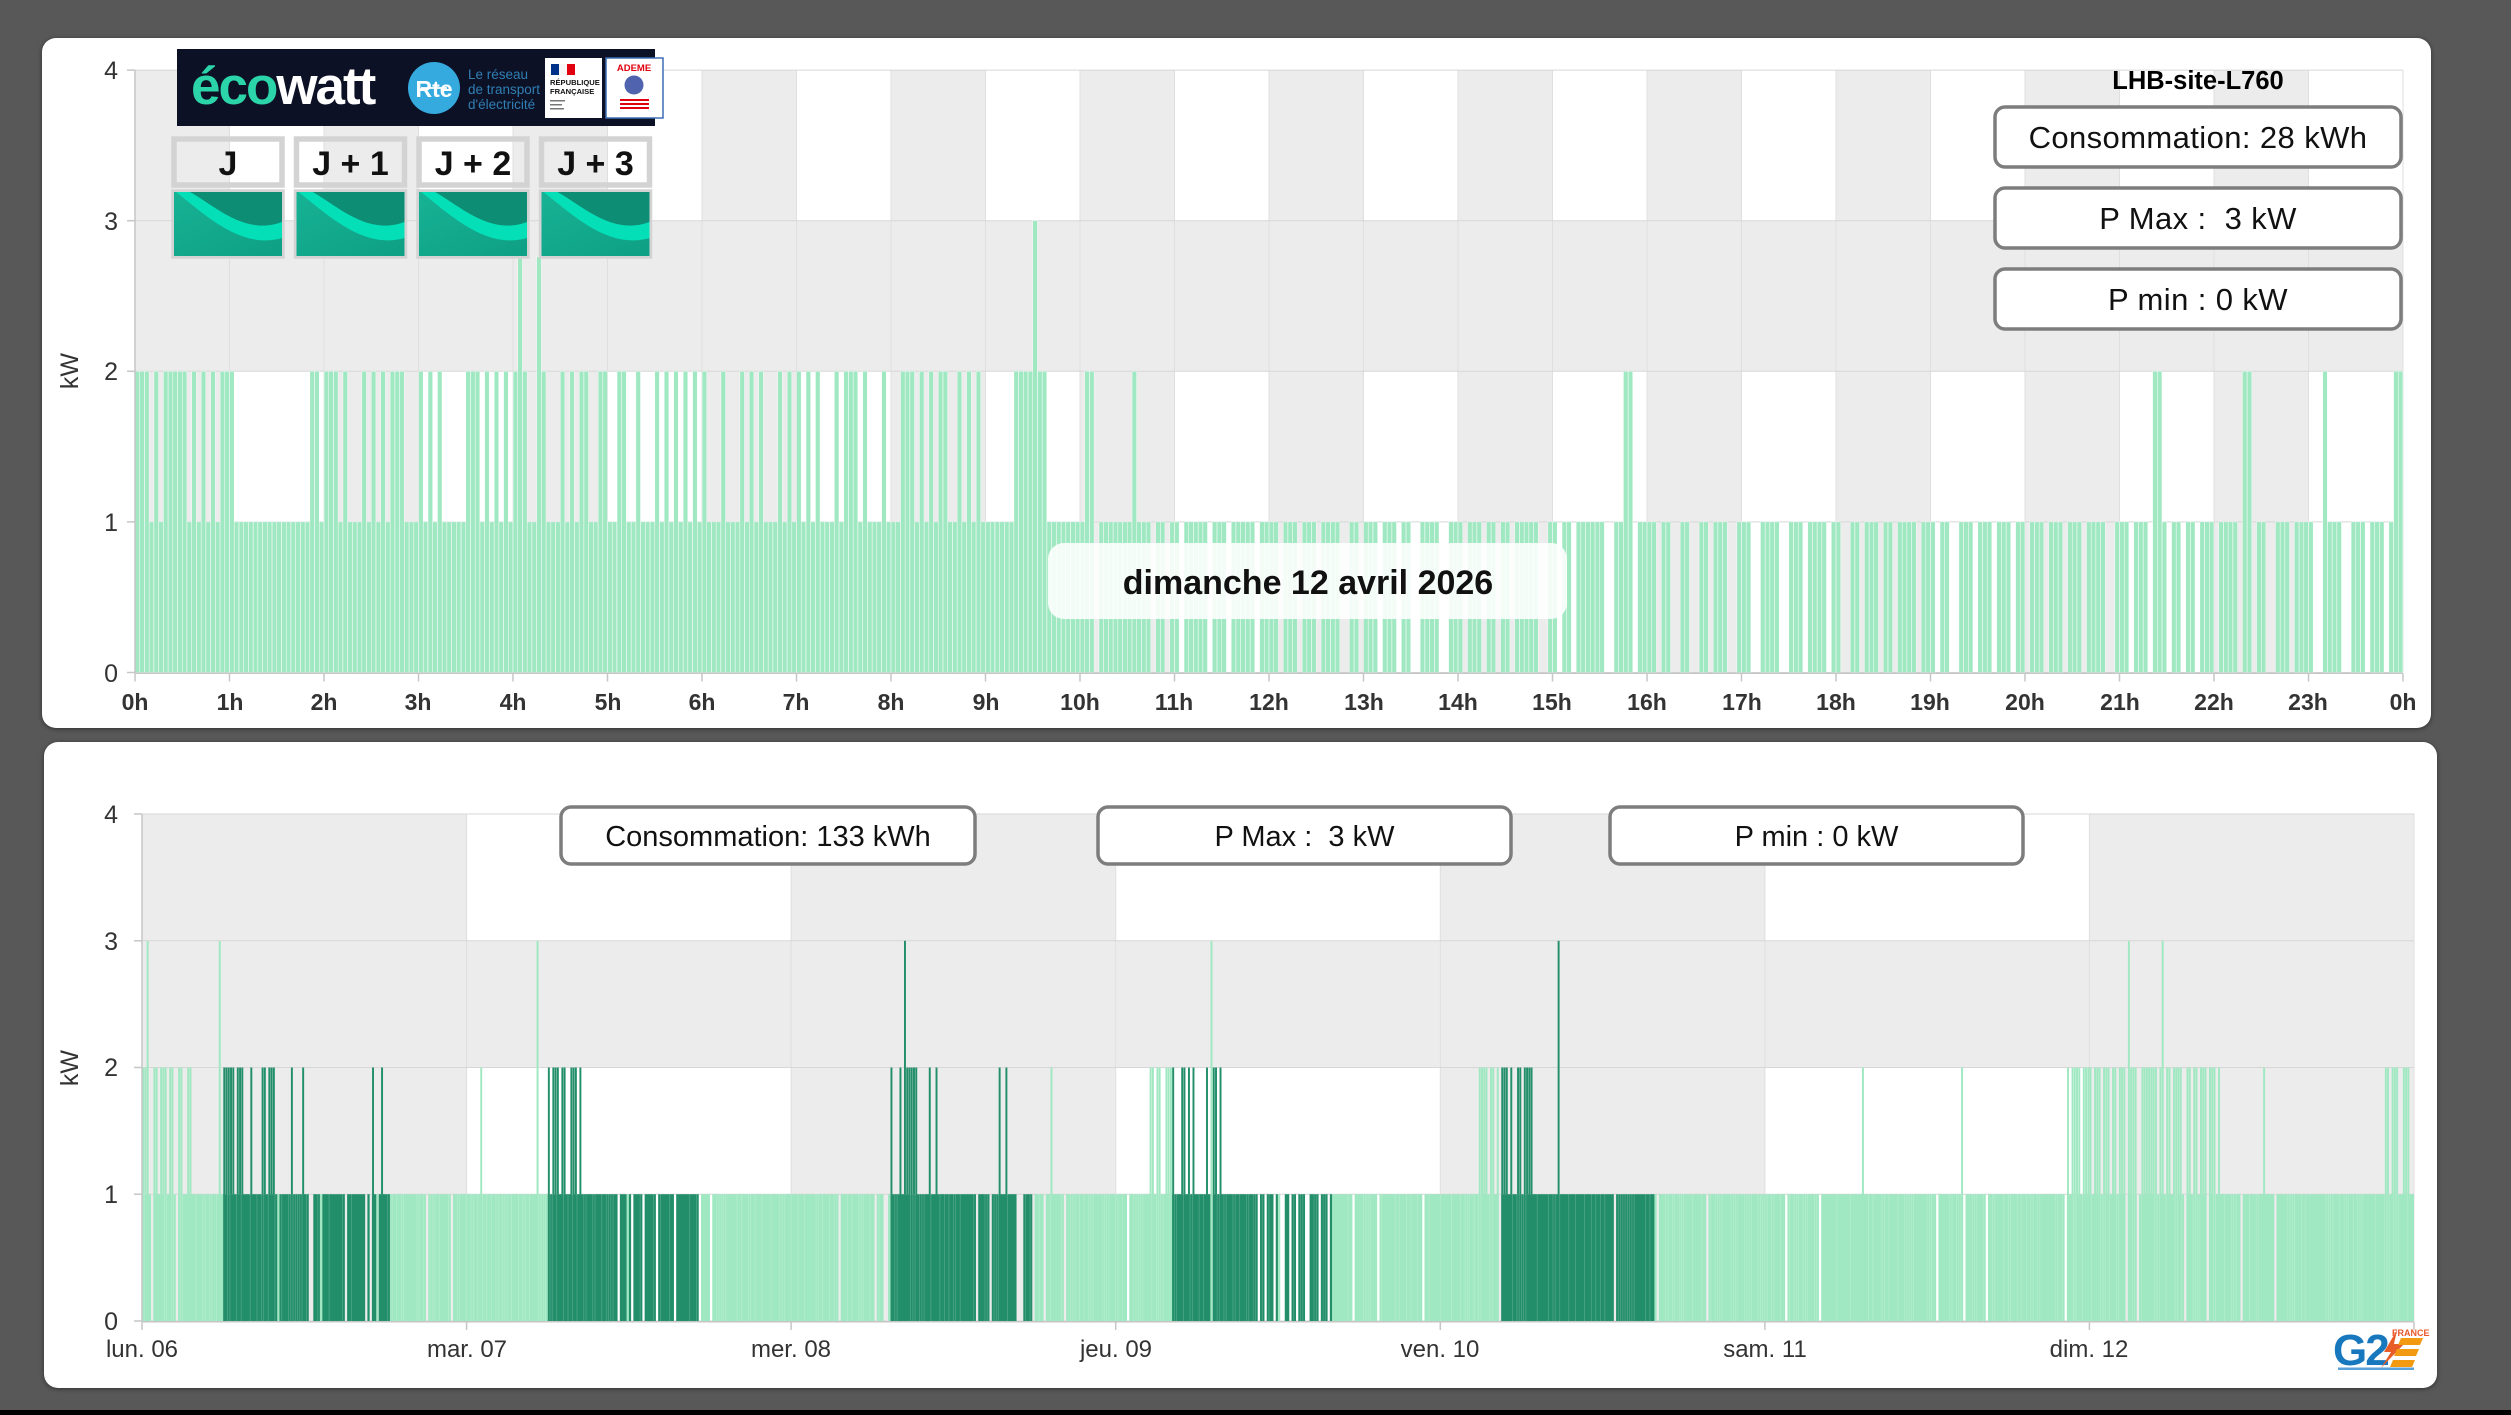 The height and width of the screenshot is (1415, 2511). Describe the element at coordinates (768, 837) in the screenshot. I see `svg-text: Consommation: 133 kWh` at that location.